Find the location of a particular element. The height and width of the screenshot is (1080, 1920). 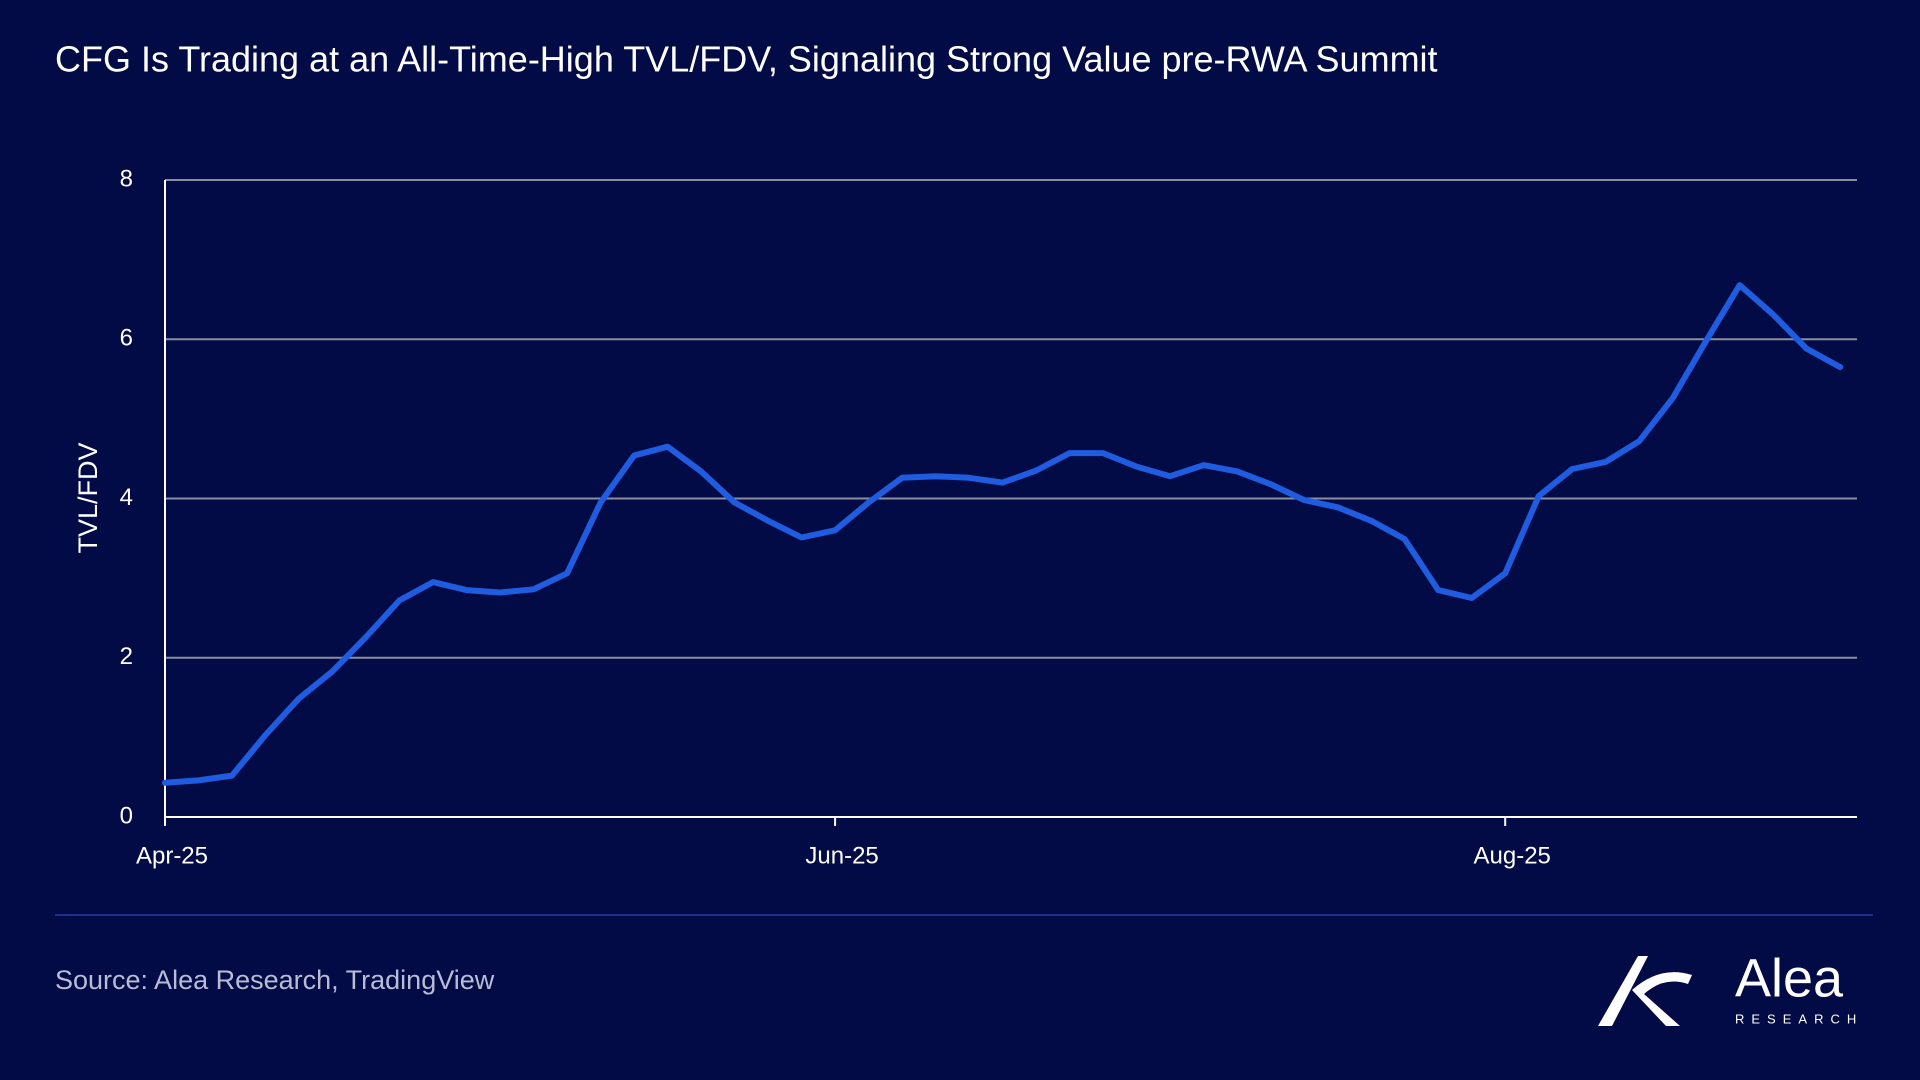

y-tick-label: 0 is located at coordinates (126, 815).